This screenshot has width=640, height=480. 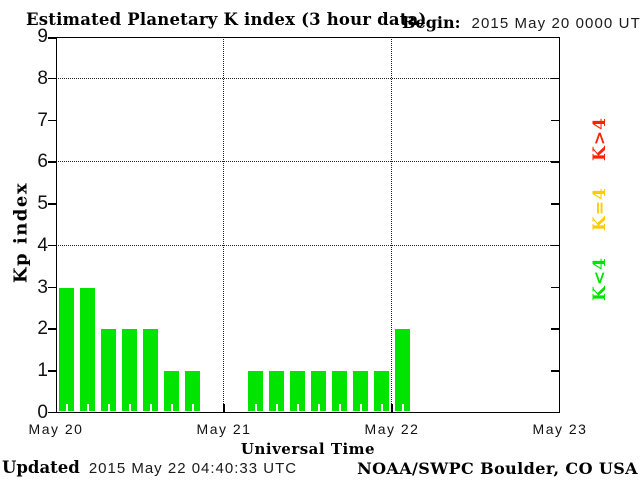 I want to click on y-tick-label-8: 8, so click(x=42, y=78).